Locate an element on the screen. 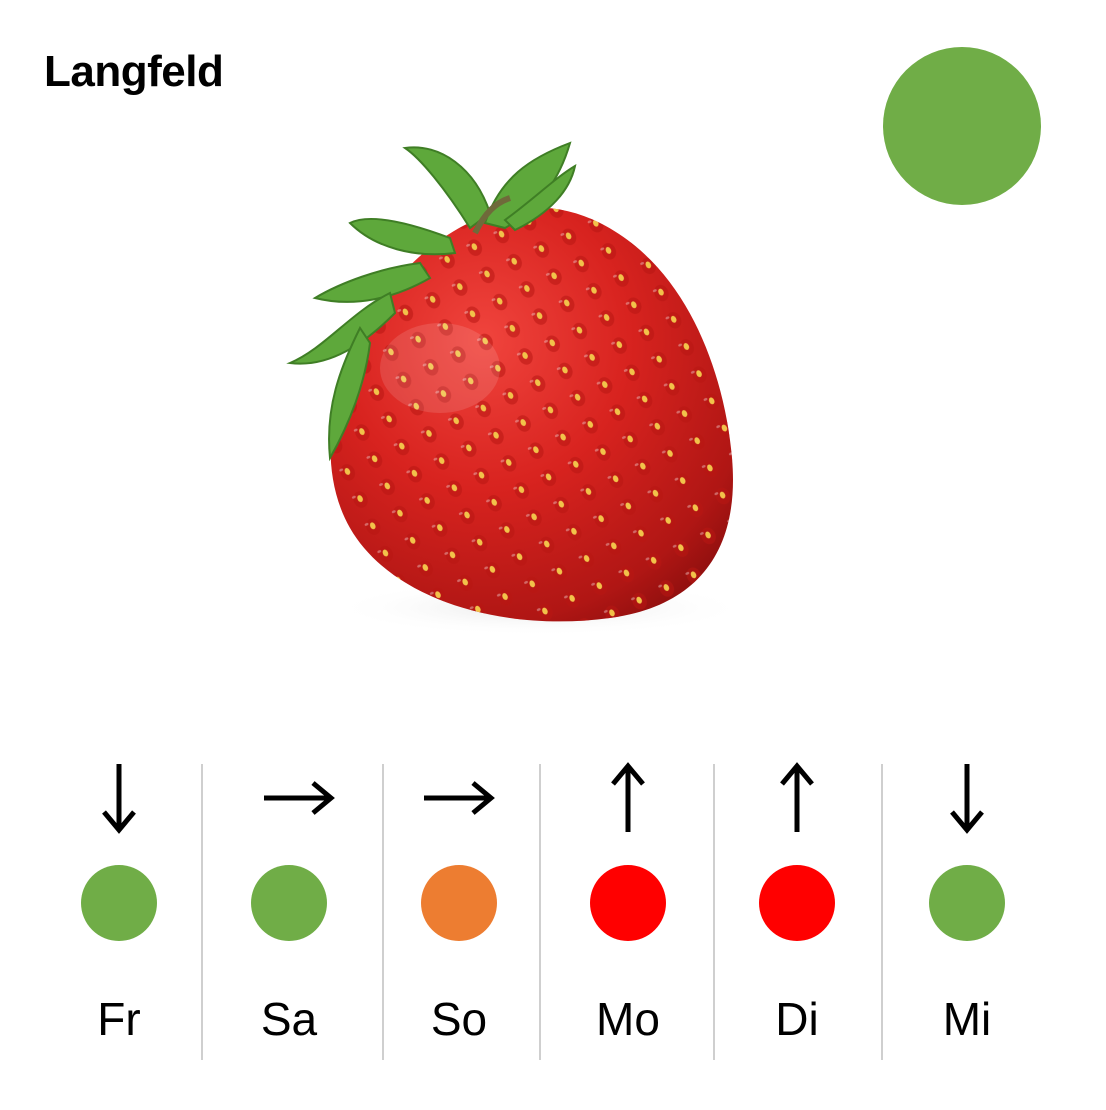  day-column-di: Di is located at coordinates (797, 910).